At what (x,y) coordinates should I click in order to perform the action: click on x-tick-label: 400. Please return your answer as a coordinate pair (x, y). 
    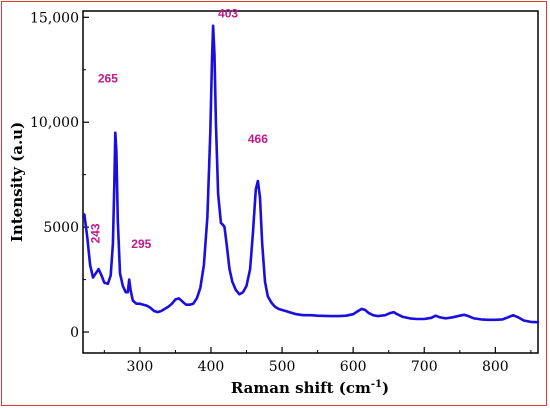
    Looking at the image, I should click on (211, 367).